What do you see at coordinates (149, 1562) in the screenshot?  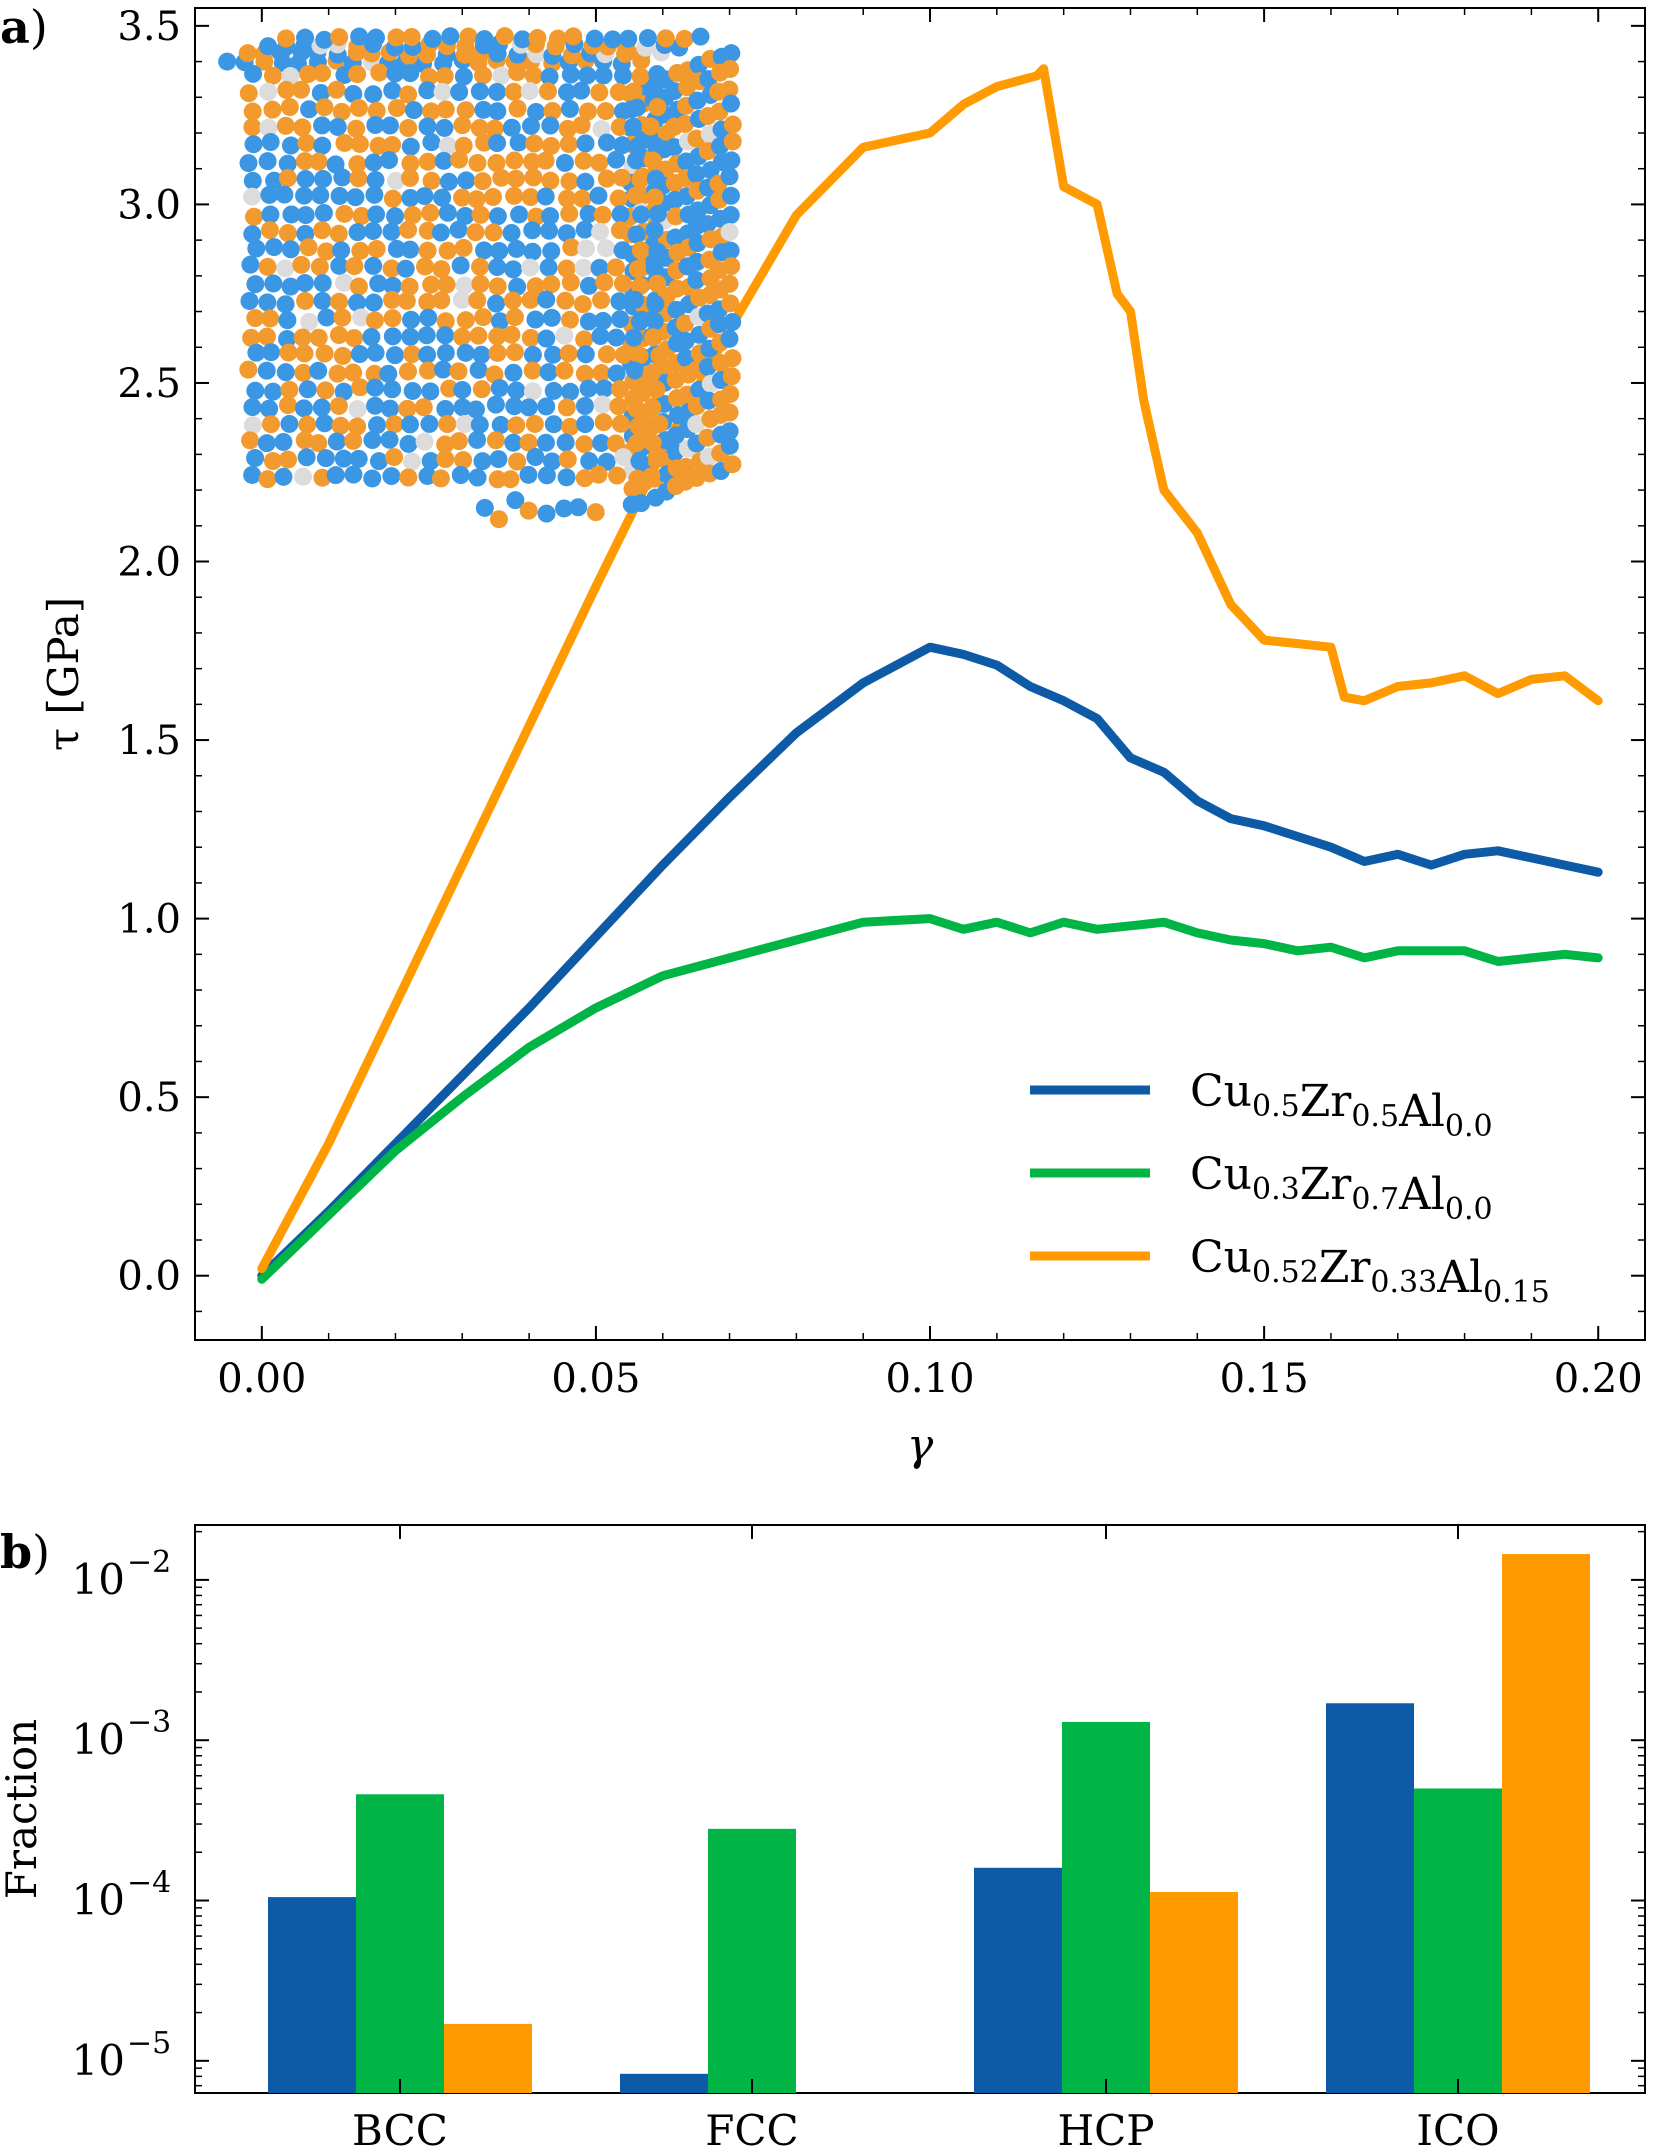 I see `y-tick-exponent: −2` at bounding box center [149, 1562].